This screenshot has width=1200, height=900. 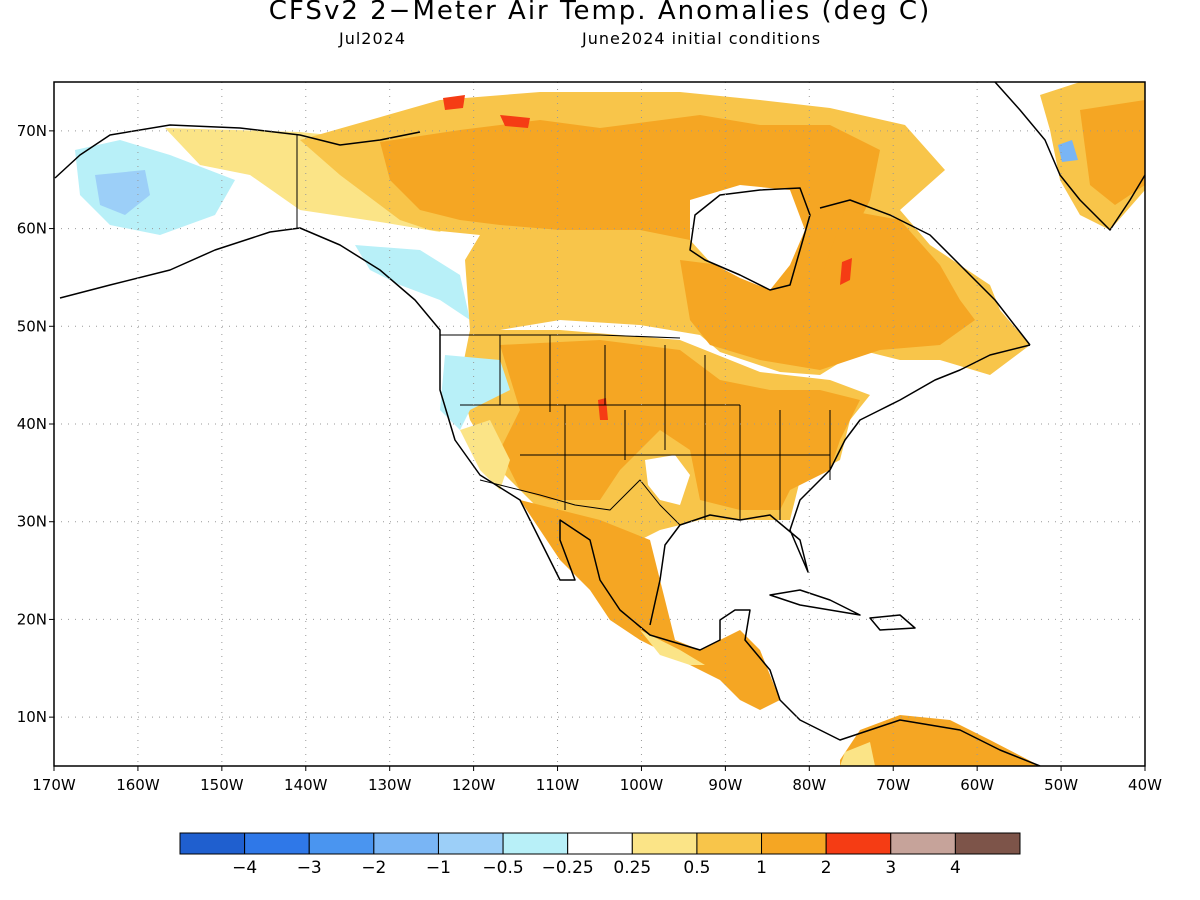 What do you see at coordinates (244, 868) in the screenshot?
I see `legend-label: −4` at bounding box center [244, 868].